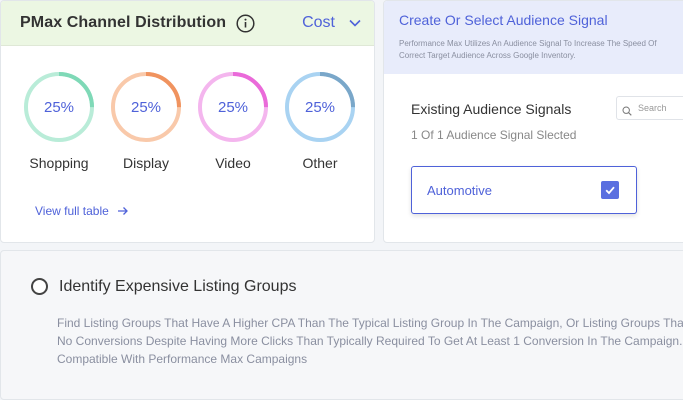 The image size is (683, 400). I want to click on channel-label: Other, so click(320, 163).